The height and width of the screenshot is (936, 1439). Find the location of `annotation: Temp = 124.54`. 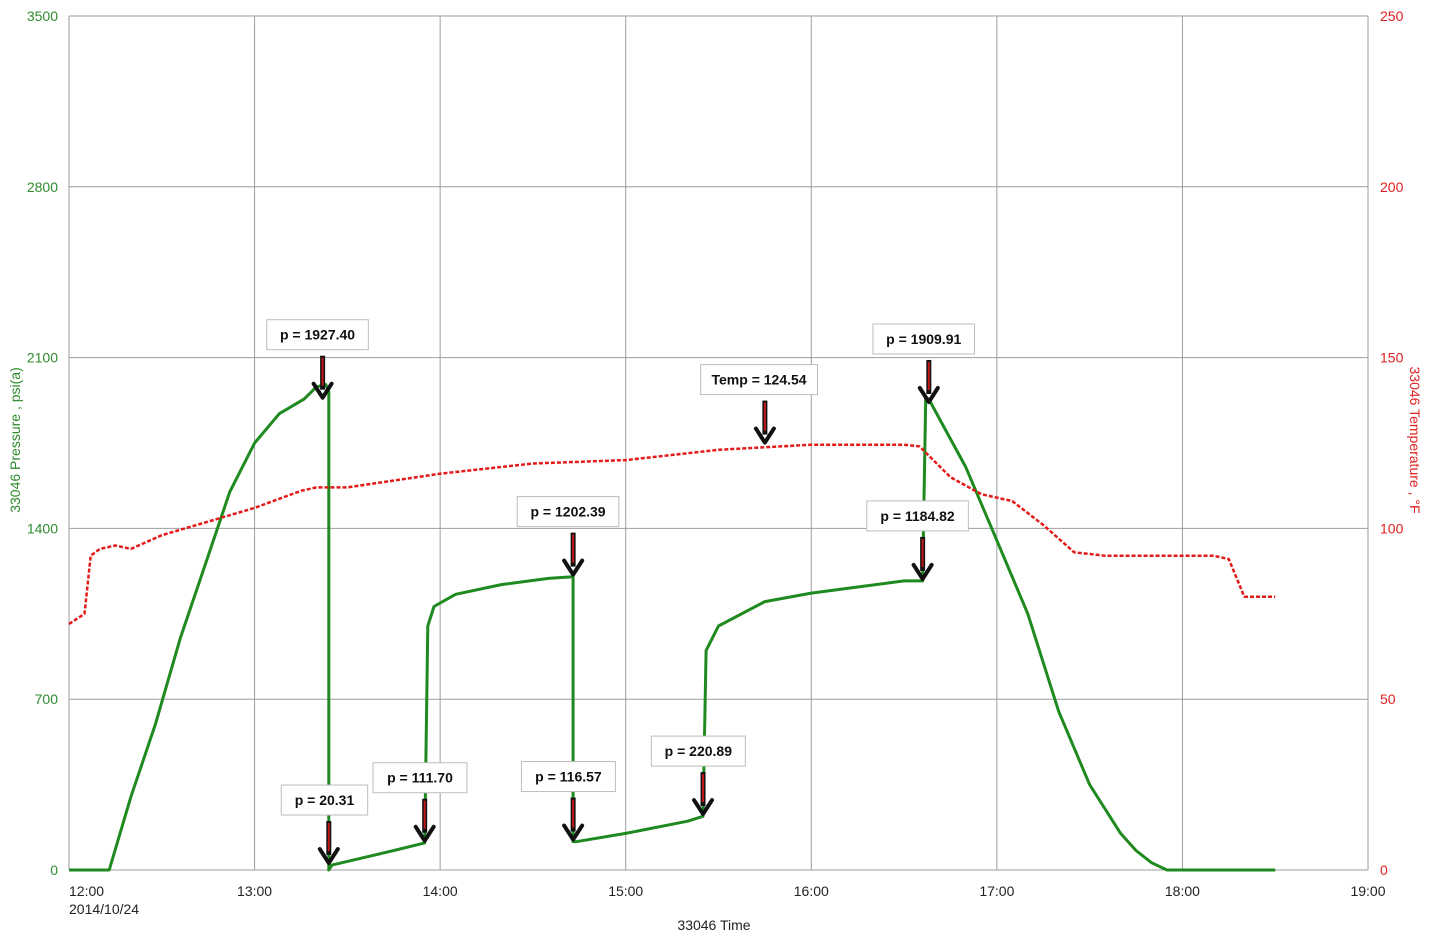

annotation: Temp = 124.54 is located at coordinates (759, 404).